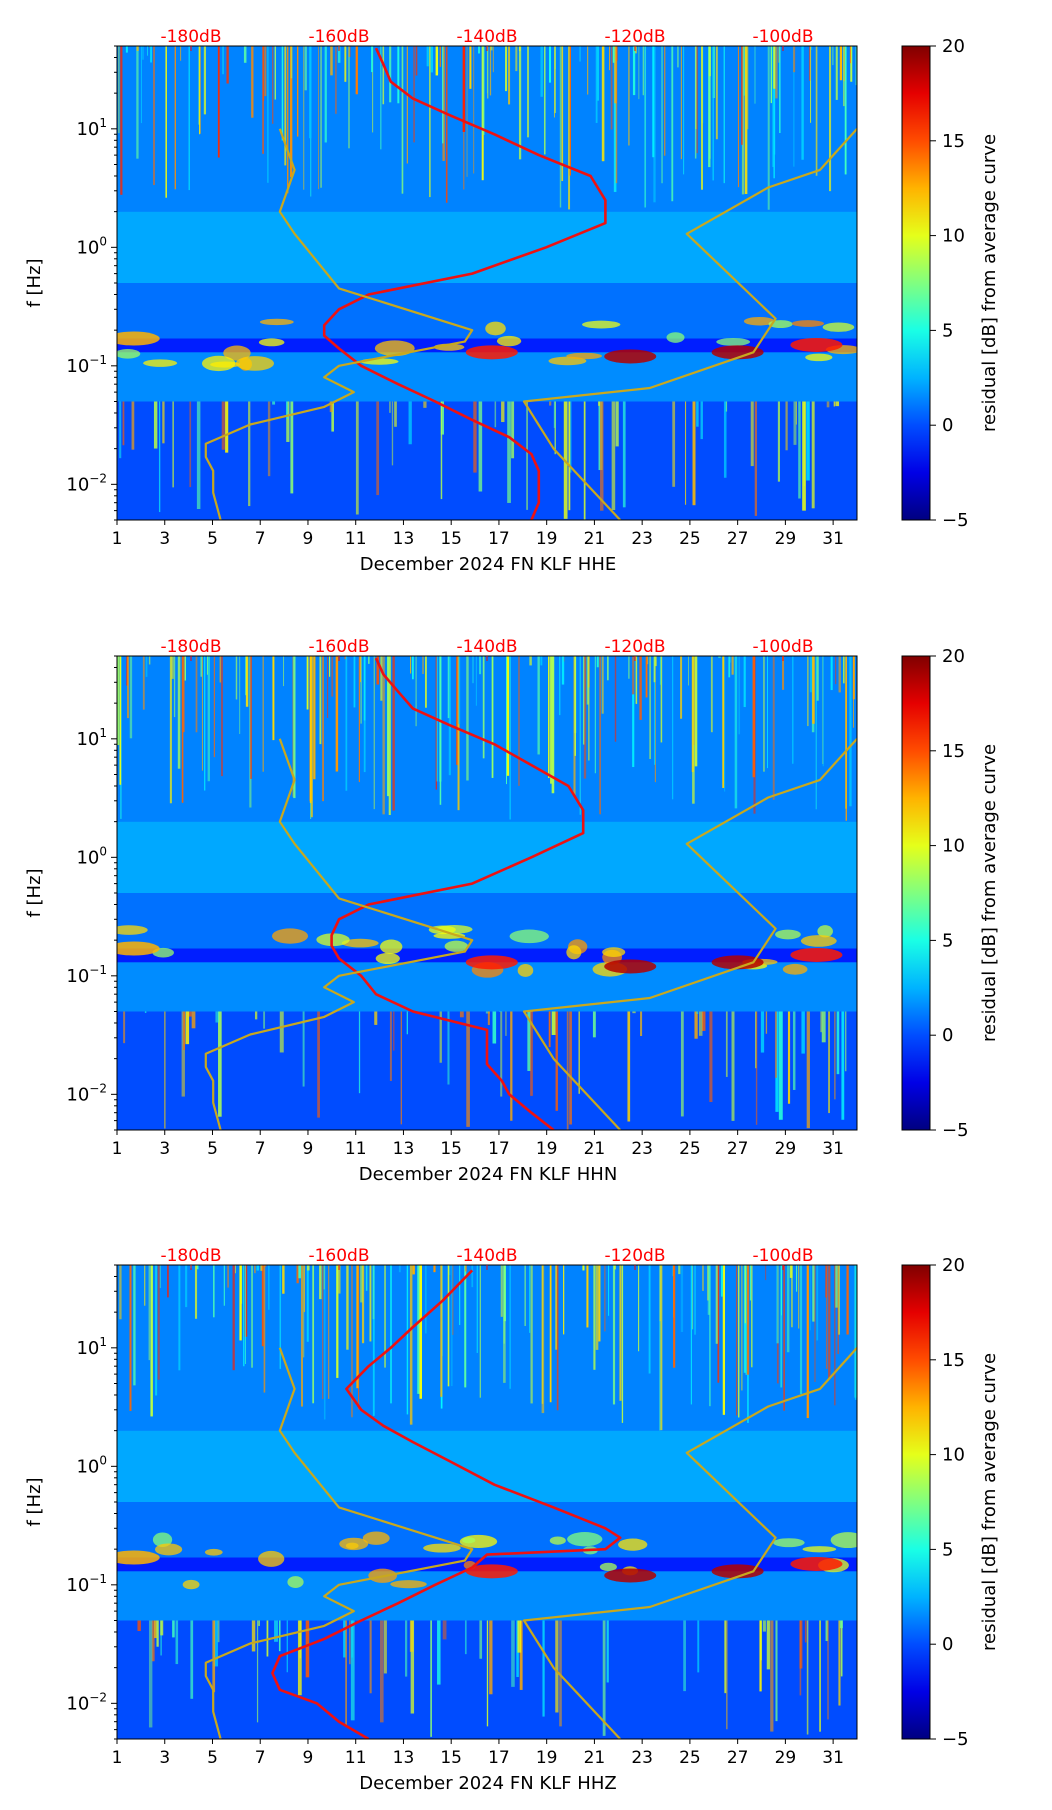 The image size is (1052, 1810). Describe the element at coordinates (989, 893) in the screenshot. I see `colorbar-label: residual [dB] from average curve` at that location.